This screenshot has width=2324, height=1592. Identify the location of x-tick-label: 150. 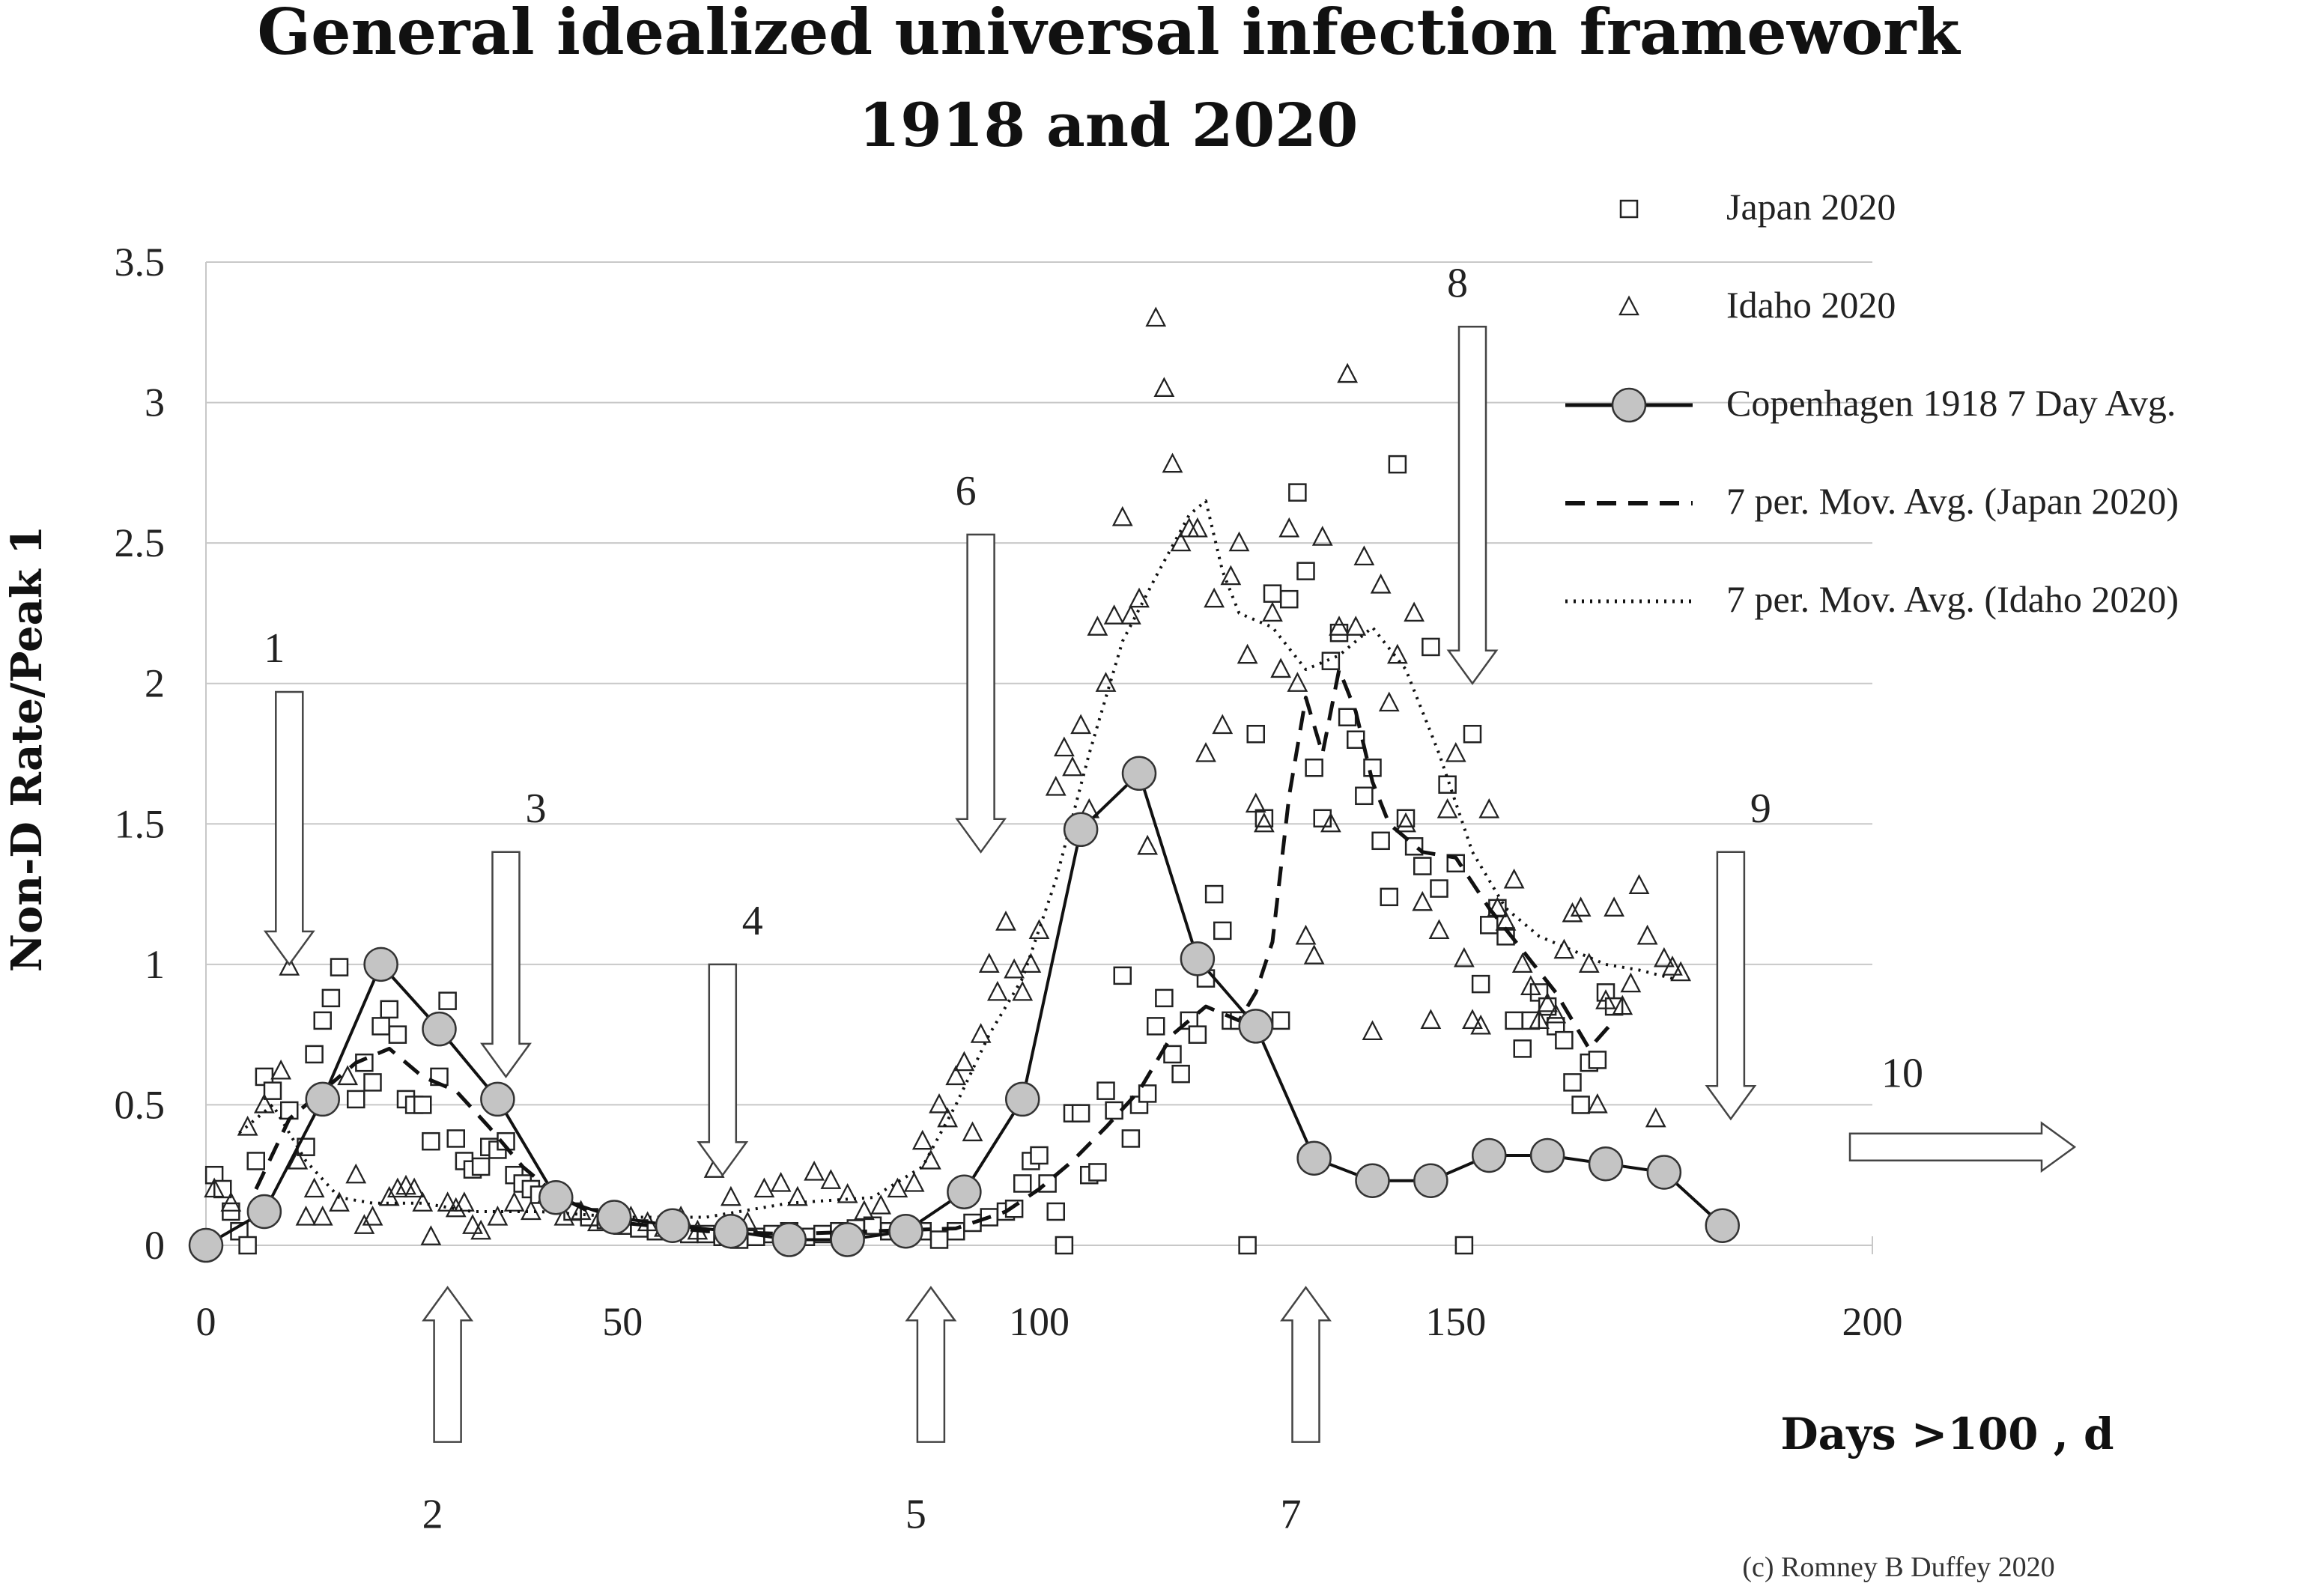
(1455, 1322).